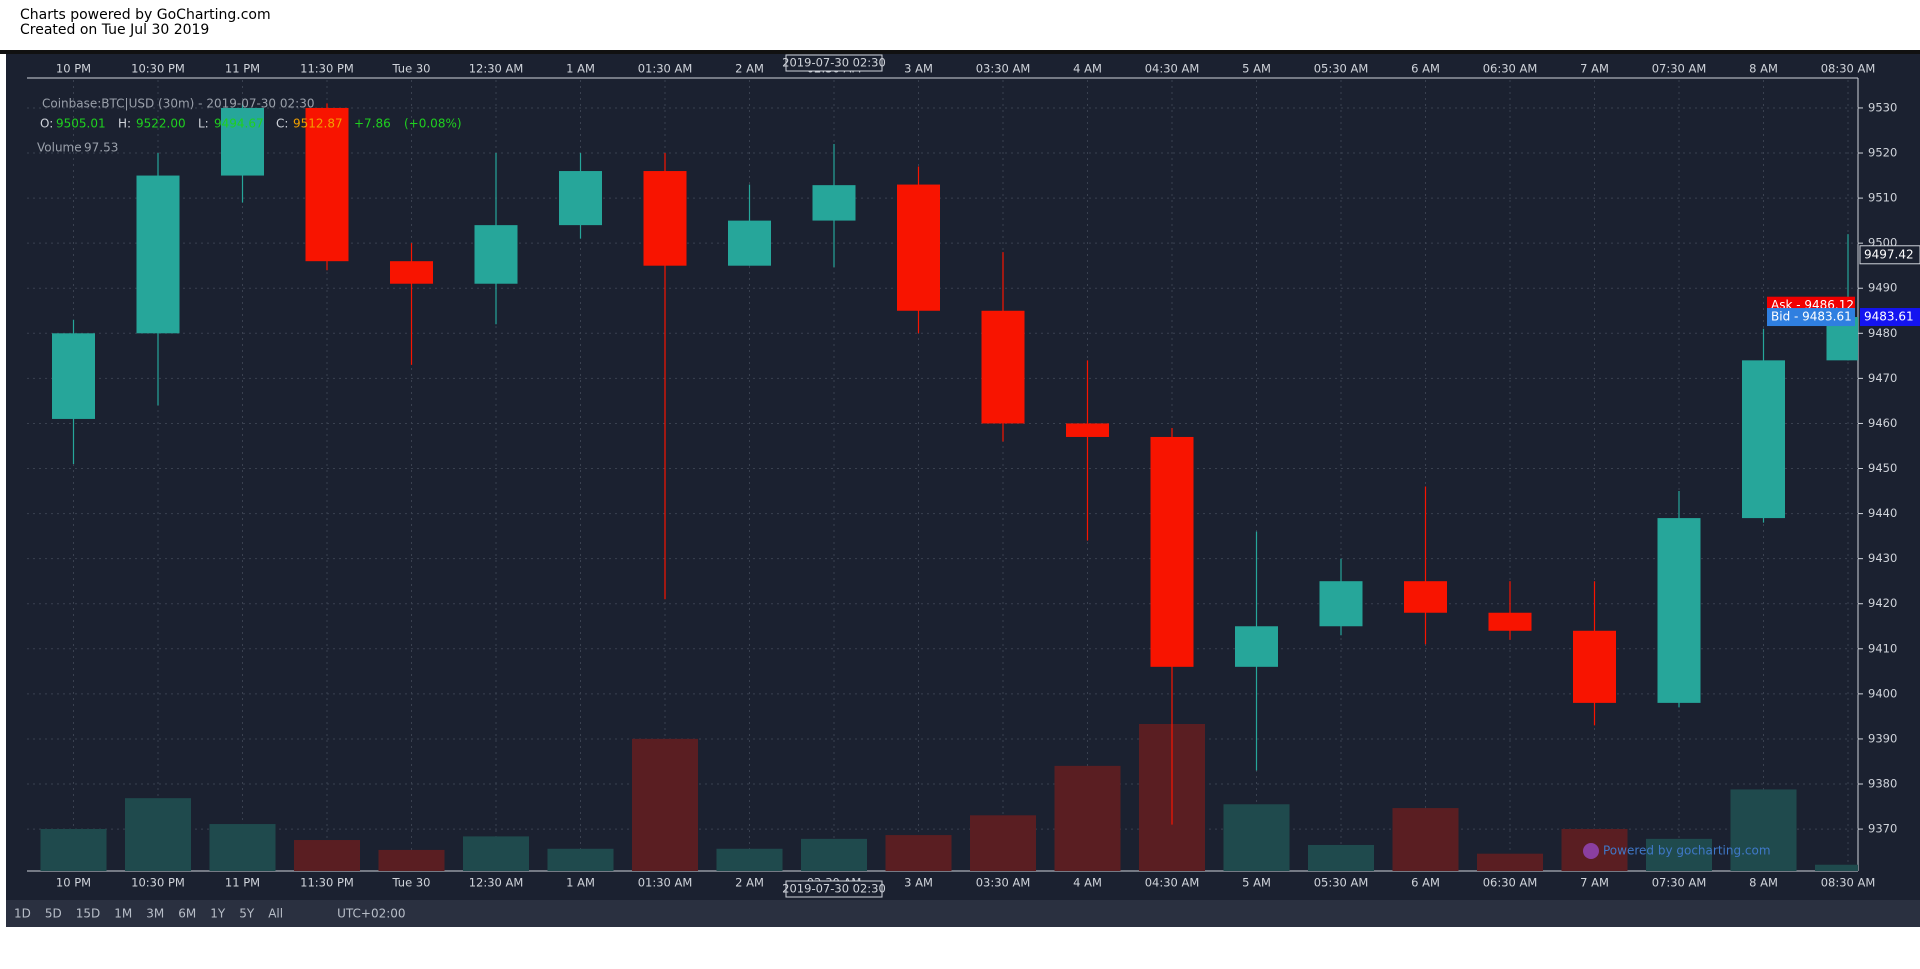  What do you see at coordinates (1882, 468) in the screenshot?
I see `y-tick-label: 9450` at bounding box center [1882, 468].